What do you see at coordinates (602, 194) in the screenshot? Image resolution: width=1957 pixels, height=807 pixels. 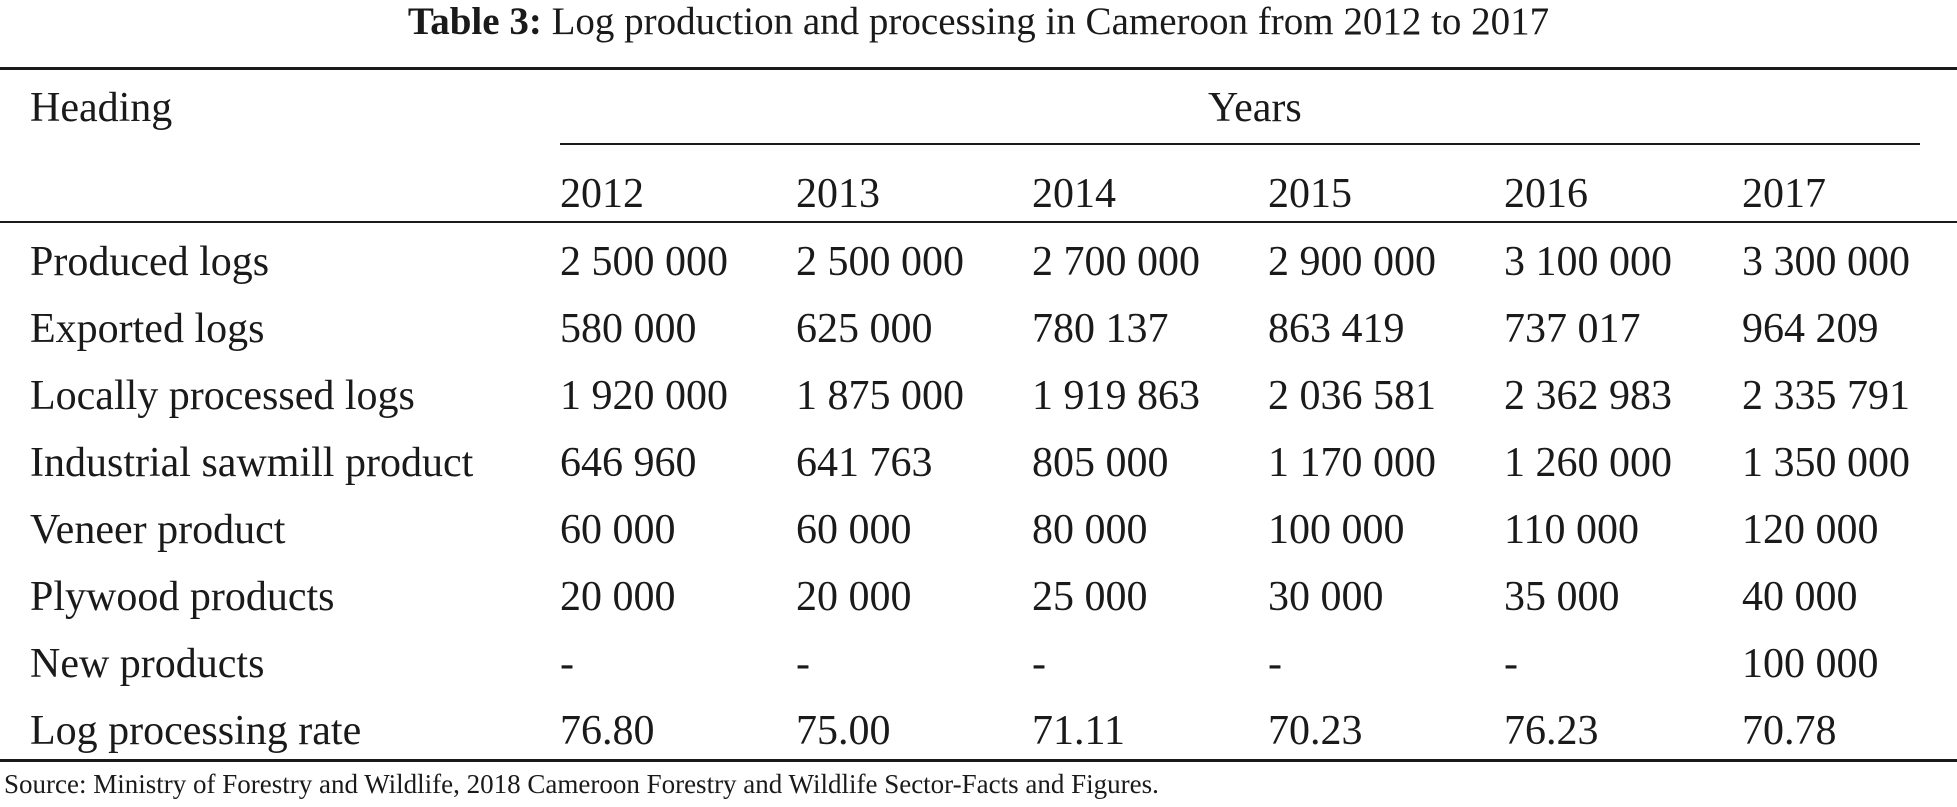 I see `year-header-2012: 2012` at bounding box center [602, 194].